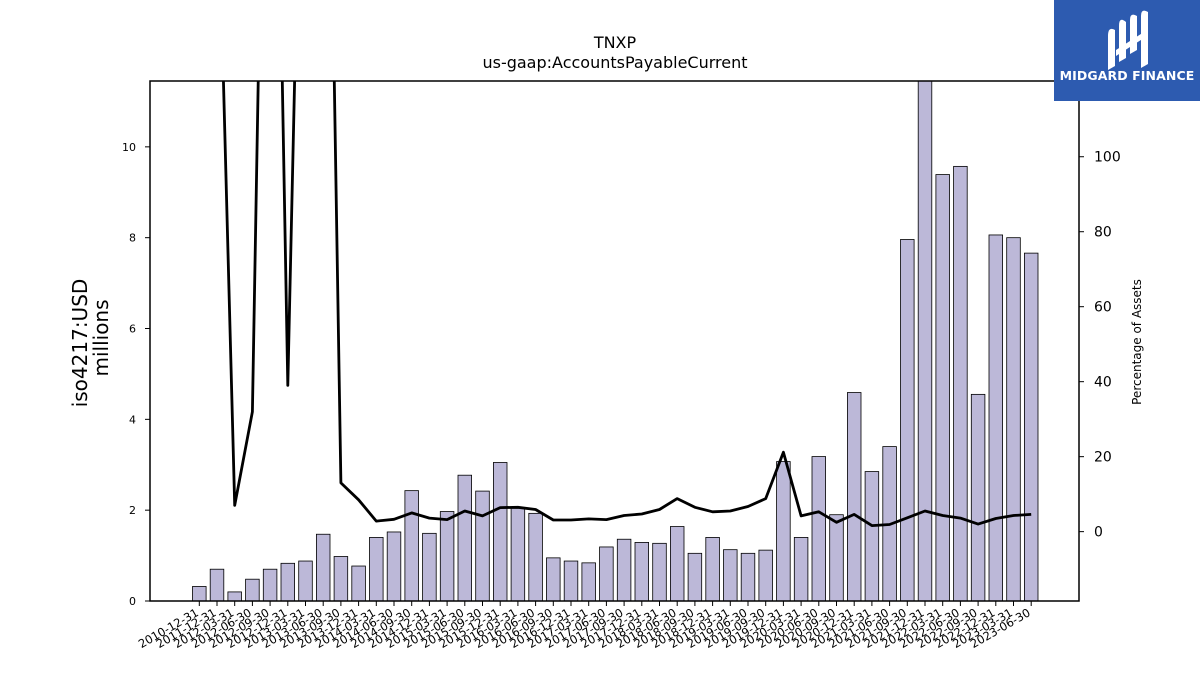 This screenshot has width=1200, height=675. Describe the element at coordinates (129, 147) in the screenshot. I see `y-tick-label: 10` at that location.